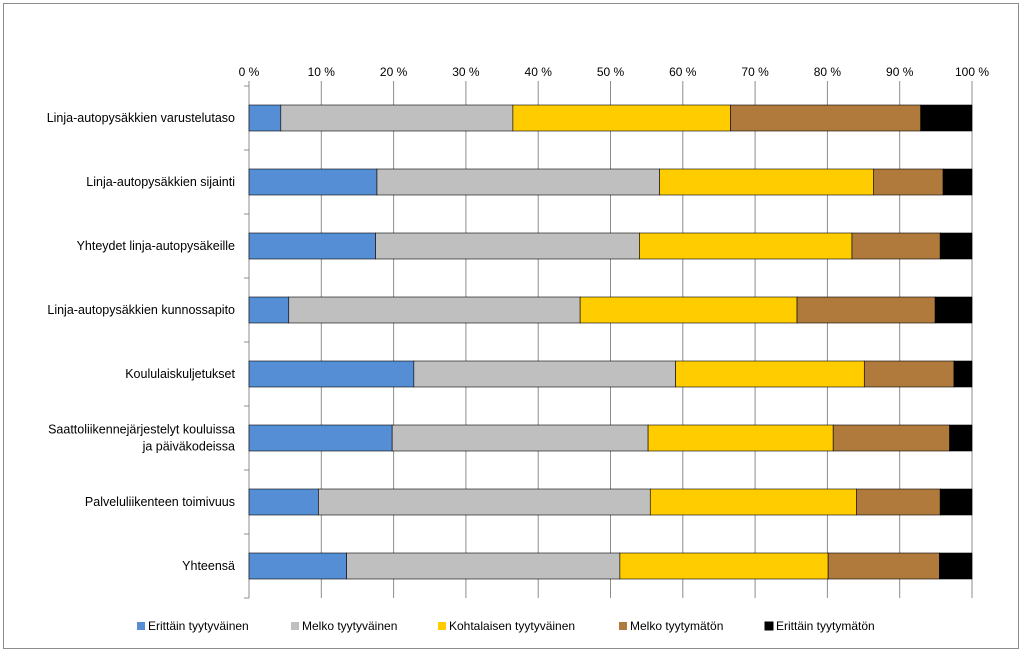  I want to click on tick-label-0: 0 %, so click(249, 72).